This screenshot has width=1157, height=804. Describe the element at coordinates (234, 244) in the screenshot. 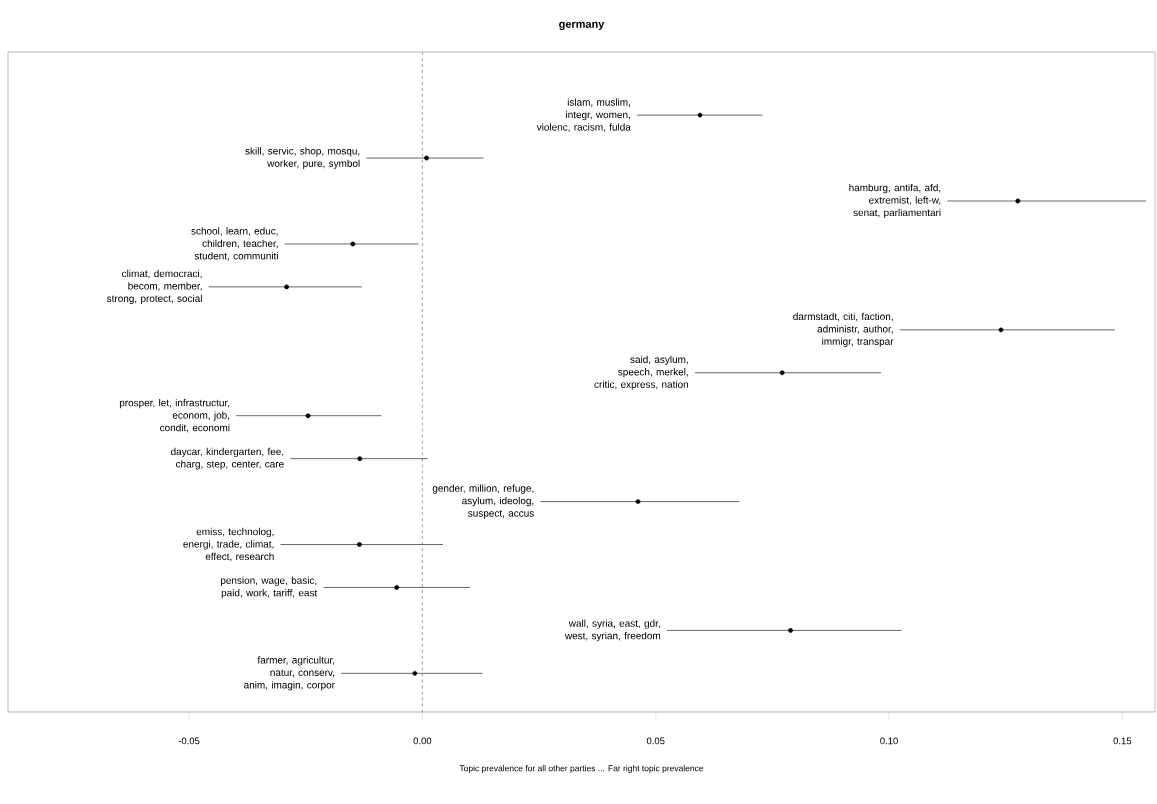

I see `y-tick-label: school, learn, educ, children, teacher, student, communiti` at that location.